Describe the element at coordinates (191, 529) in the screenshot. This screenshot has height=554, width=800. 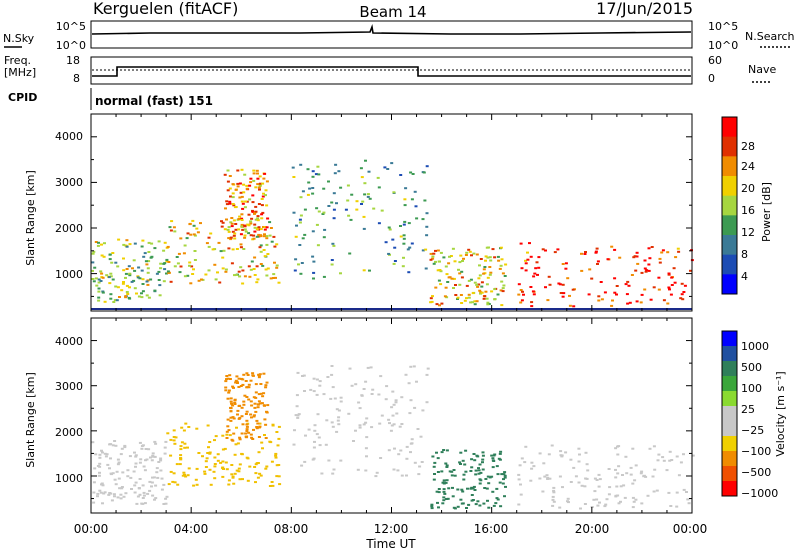
I see `xtick-1: 04:00` at that location.